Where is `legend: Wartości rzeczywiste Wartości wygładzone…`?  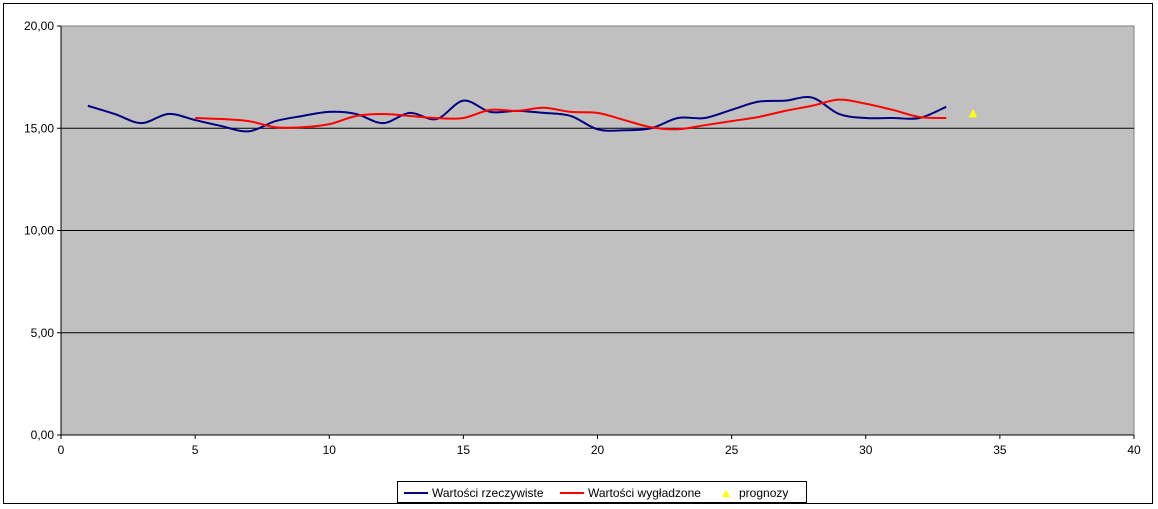 legend: Wartości rzeczywiste Wartości wygładzone… is located at coordinates (602, 492).